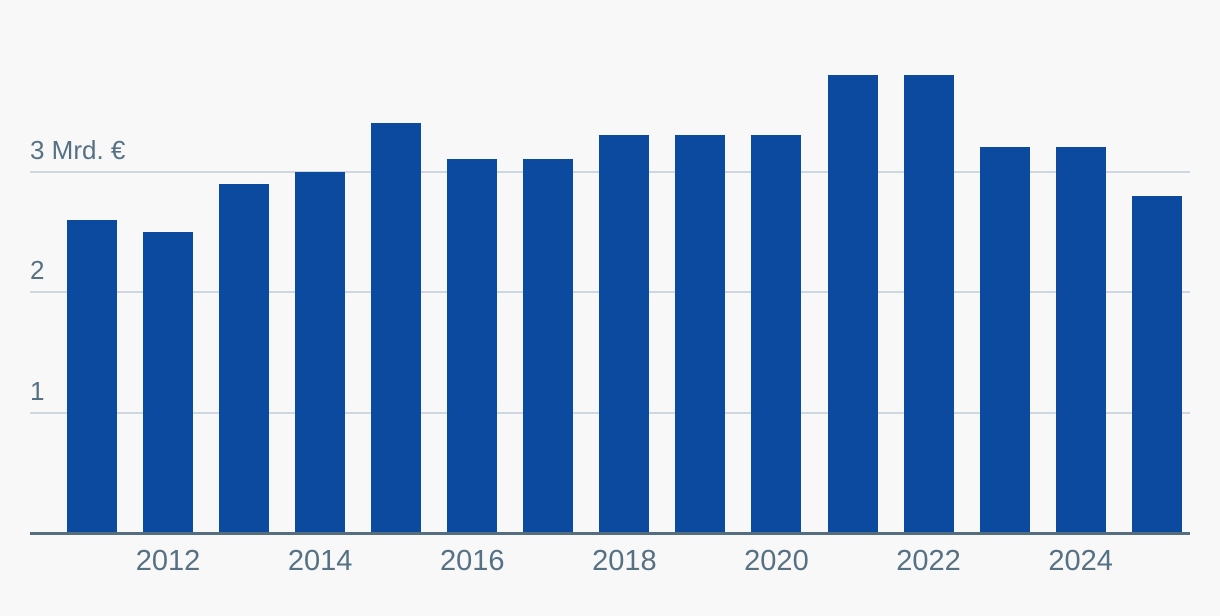 This screenshot has height=616, width=1220. Describe the element at coordinates (624, 334) in the screenshot. I see `bar-2018` at that location.